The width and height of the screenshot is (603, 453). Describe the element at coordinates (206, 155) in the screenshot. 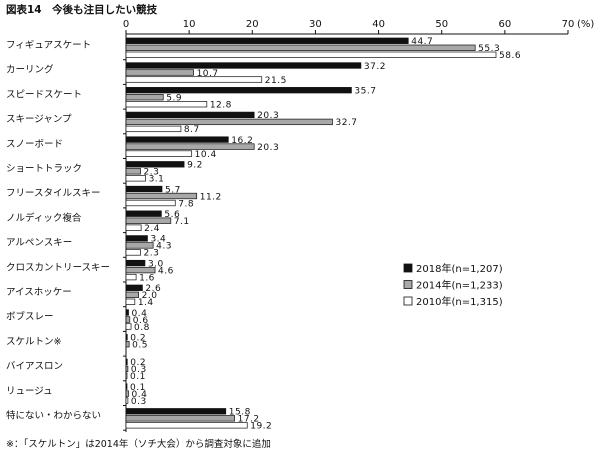

I see `bar-value-label: 10.4` at that location.